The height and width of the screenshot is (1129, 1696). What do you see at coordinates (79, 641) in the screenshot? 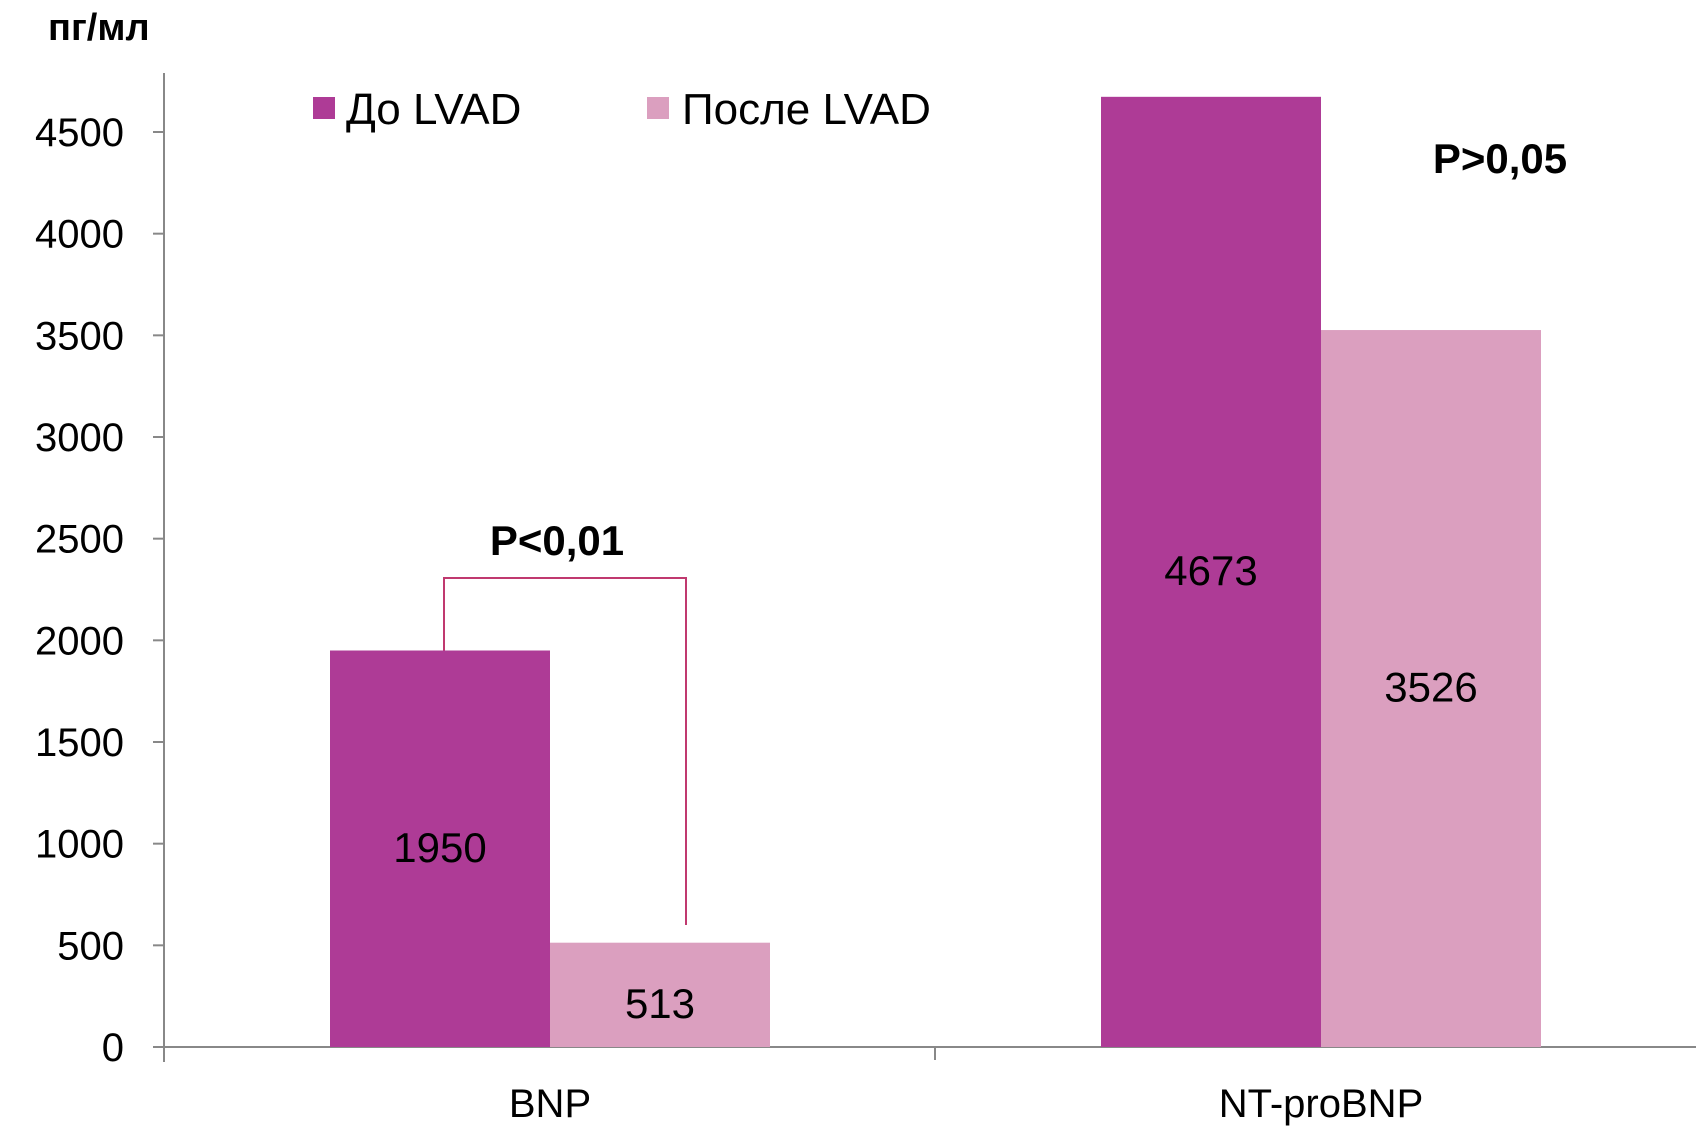
I see `y-tick-label: 2000` at bounding box center [79, 641].